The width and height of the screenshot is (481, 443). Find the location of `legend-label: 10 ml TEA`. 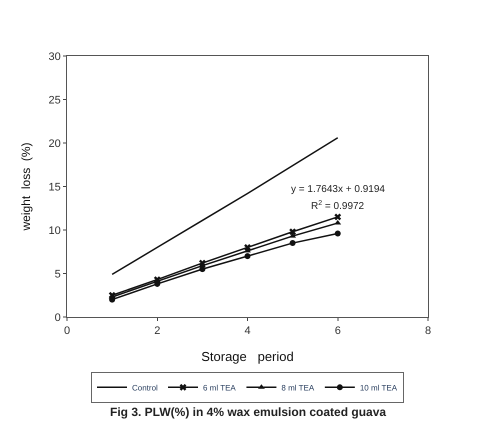

legend-label: 10 ml TEA is located at coordinates (379, 387).